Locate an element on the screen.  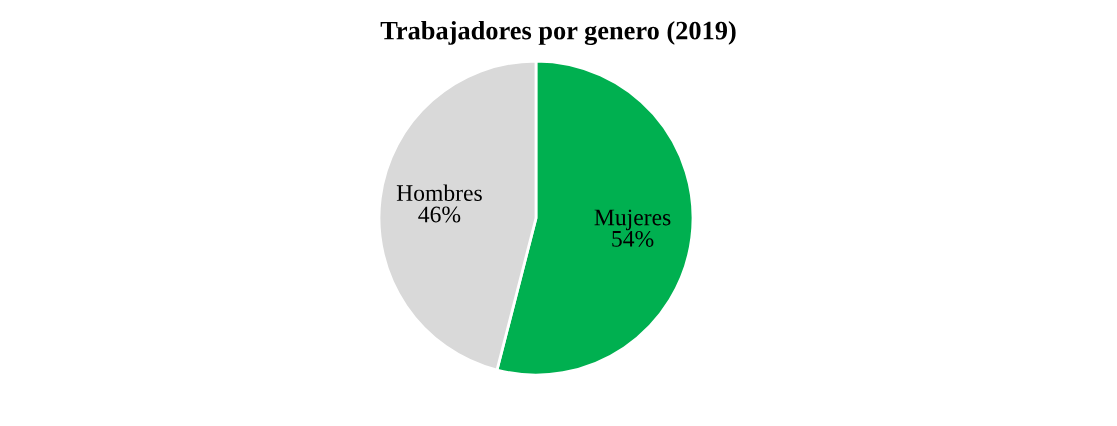
slice-label: Hombres is located at coordinates (439, 192).